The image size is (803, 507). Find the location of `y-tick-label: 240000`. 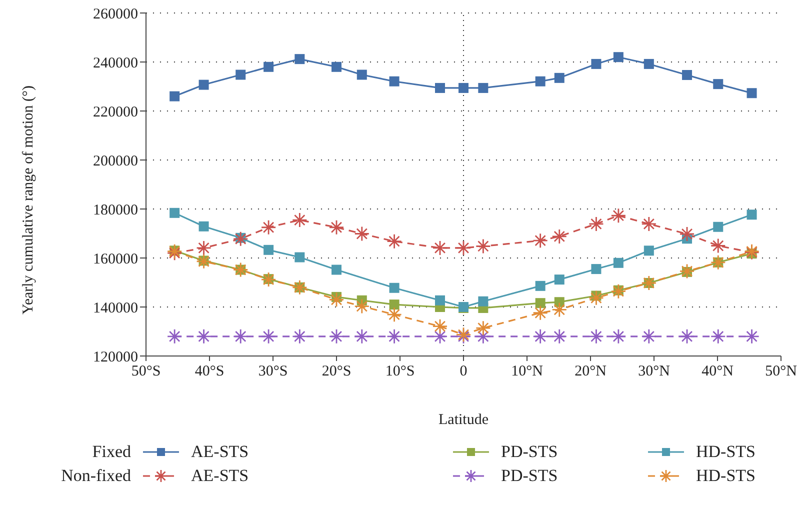

y-tick-label: 240000 is located at coordinates (115, 63).